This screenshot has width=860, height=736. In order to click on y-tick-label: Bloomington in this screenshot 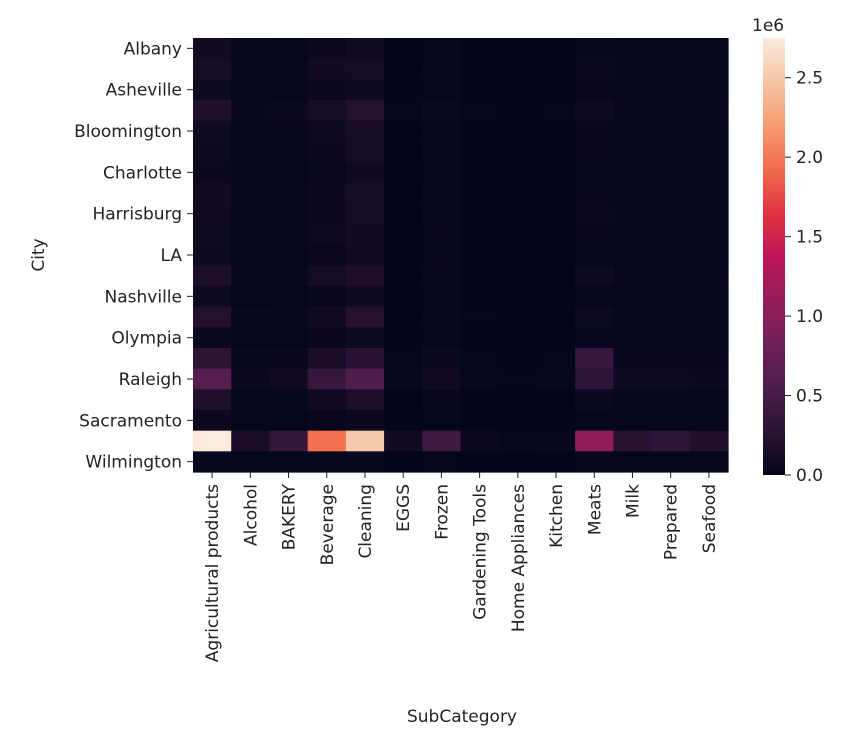, I will do `click(128, 132)`.